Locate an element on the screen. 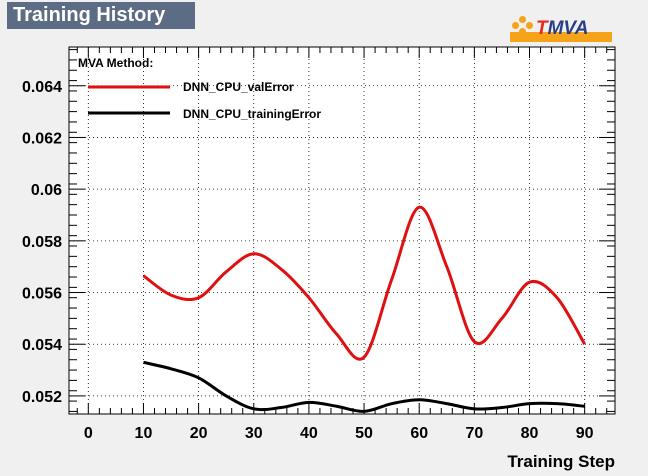 The image size is (648, 476). tmva-logo: TMVA is located at coordinates (561, 28).